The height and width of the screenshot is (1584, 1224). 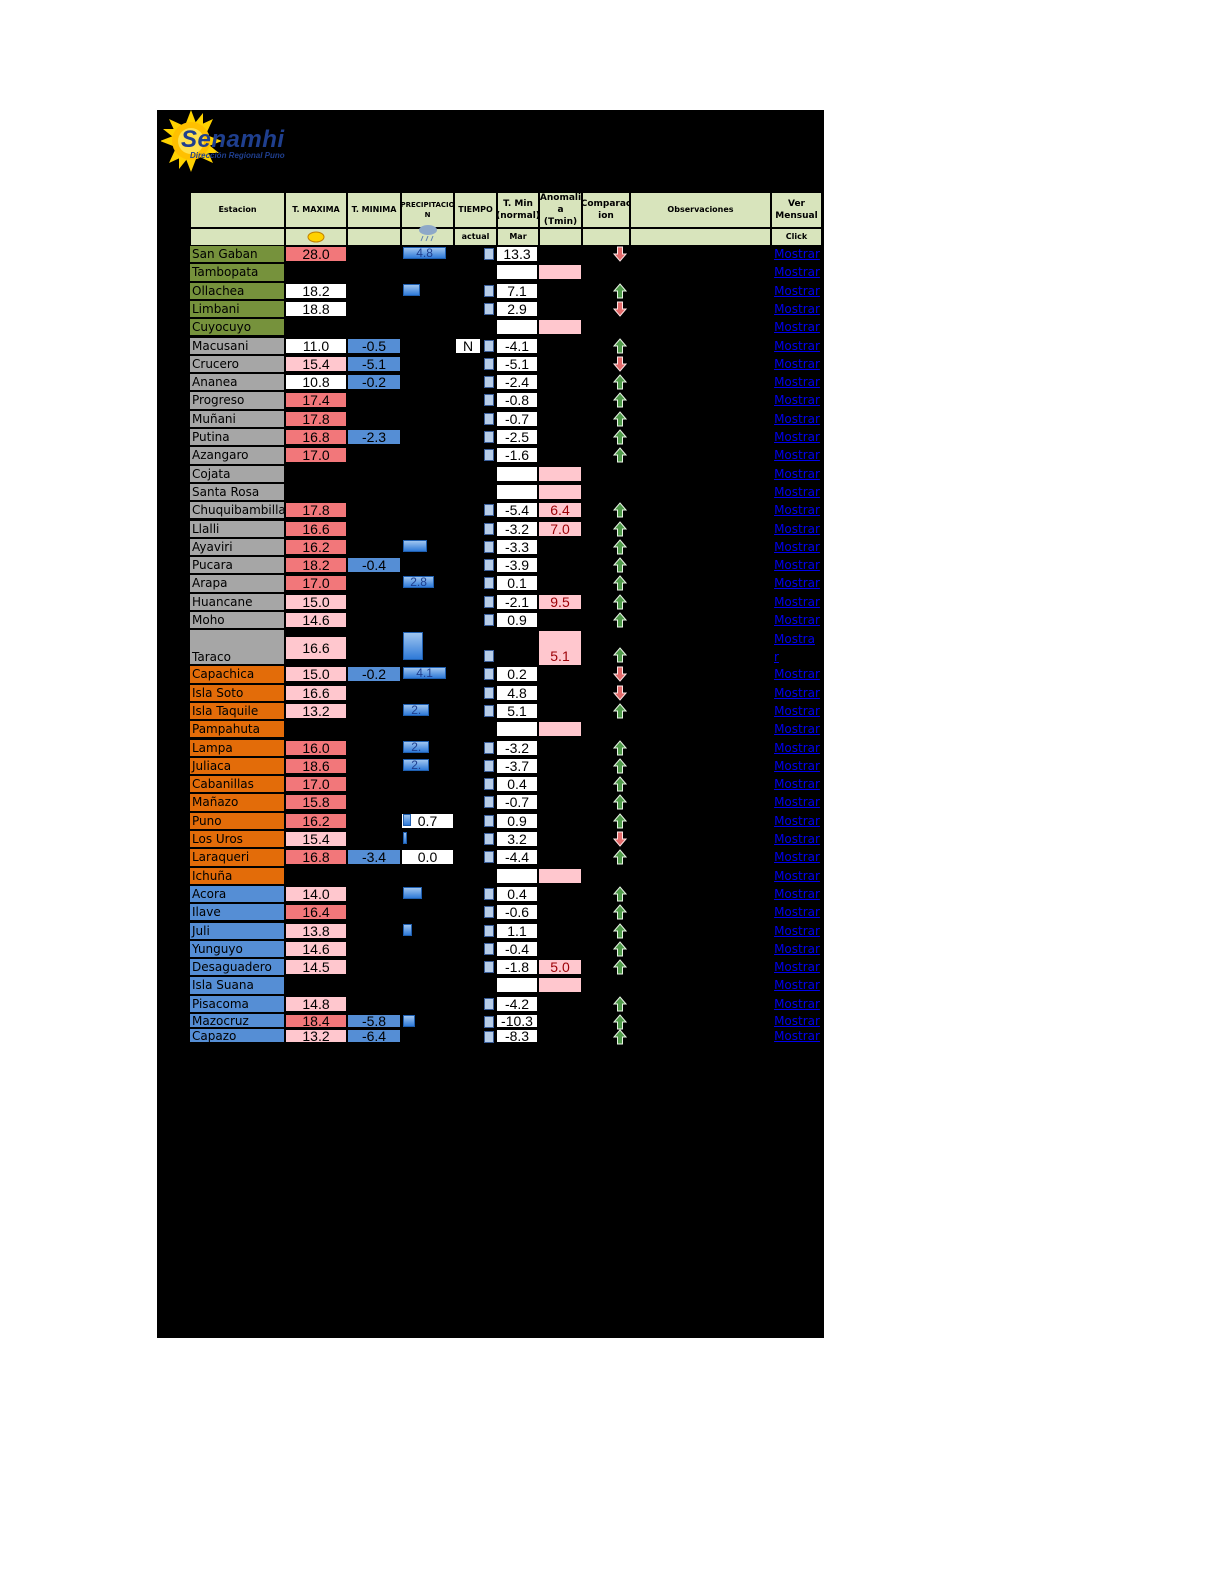 What do you see at coordinates (237, 621) in the screenshot?
I see `station-name: Moho` at bounding box center [237, 621].